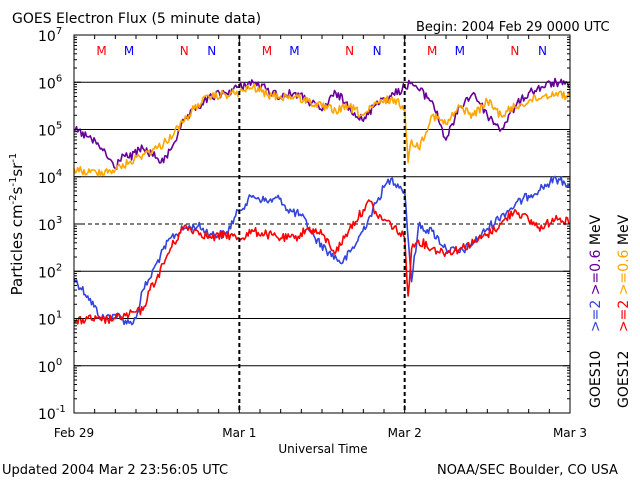 This screenshot has width=640, height=480. Describe the element at coordinates (59, 220) in the screenshot. I see `y-tick-exp-4: 3` at that location.